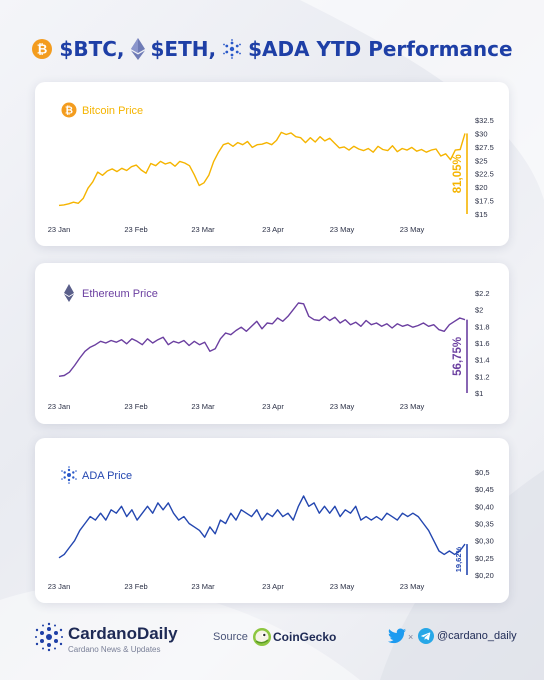  What do you see at coordinates (484, 524) in the screenshot?
I see `y-tick-label: $0,35` at bounding box center [484, 524].